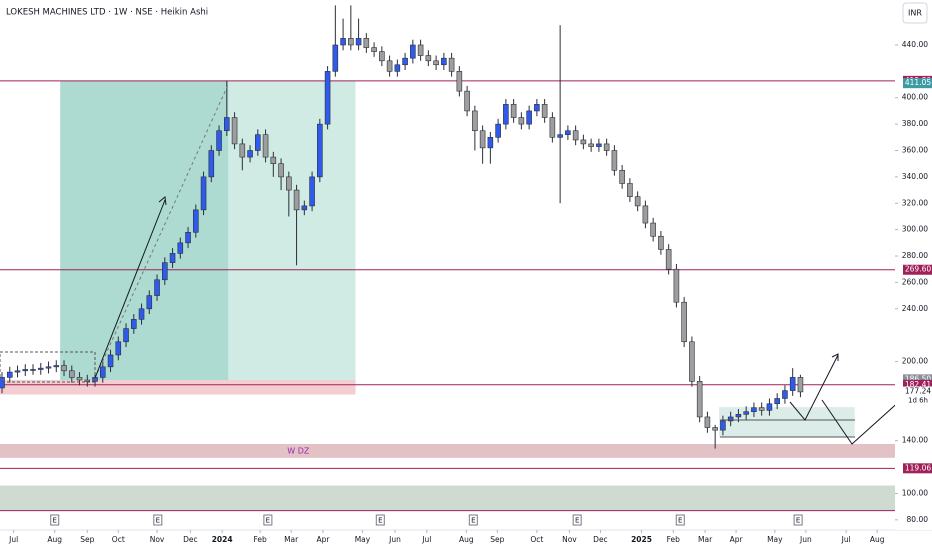 The height and width of the screenshot is (550, 932). What do you see at coordinates (466, 539) in the screenshot?
I see `x-tick-label: Aug` at bounding box center [466, 539].